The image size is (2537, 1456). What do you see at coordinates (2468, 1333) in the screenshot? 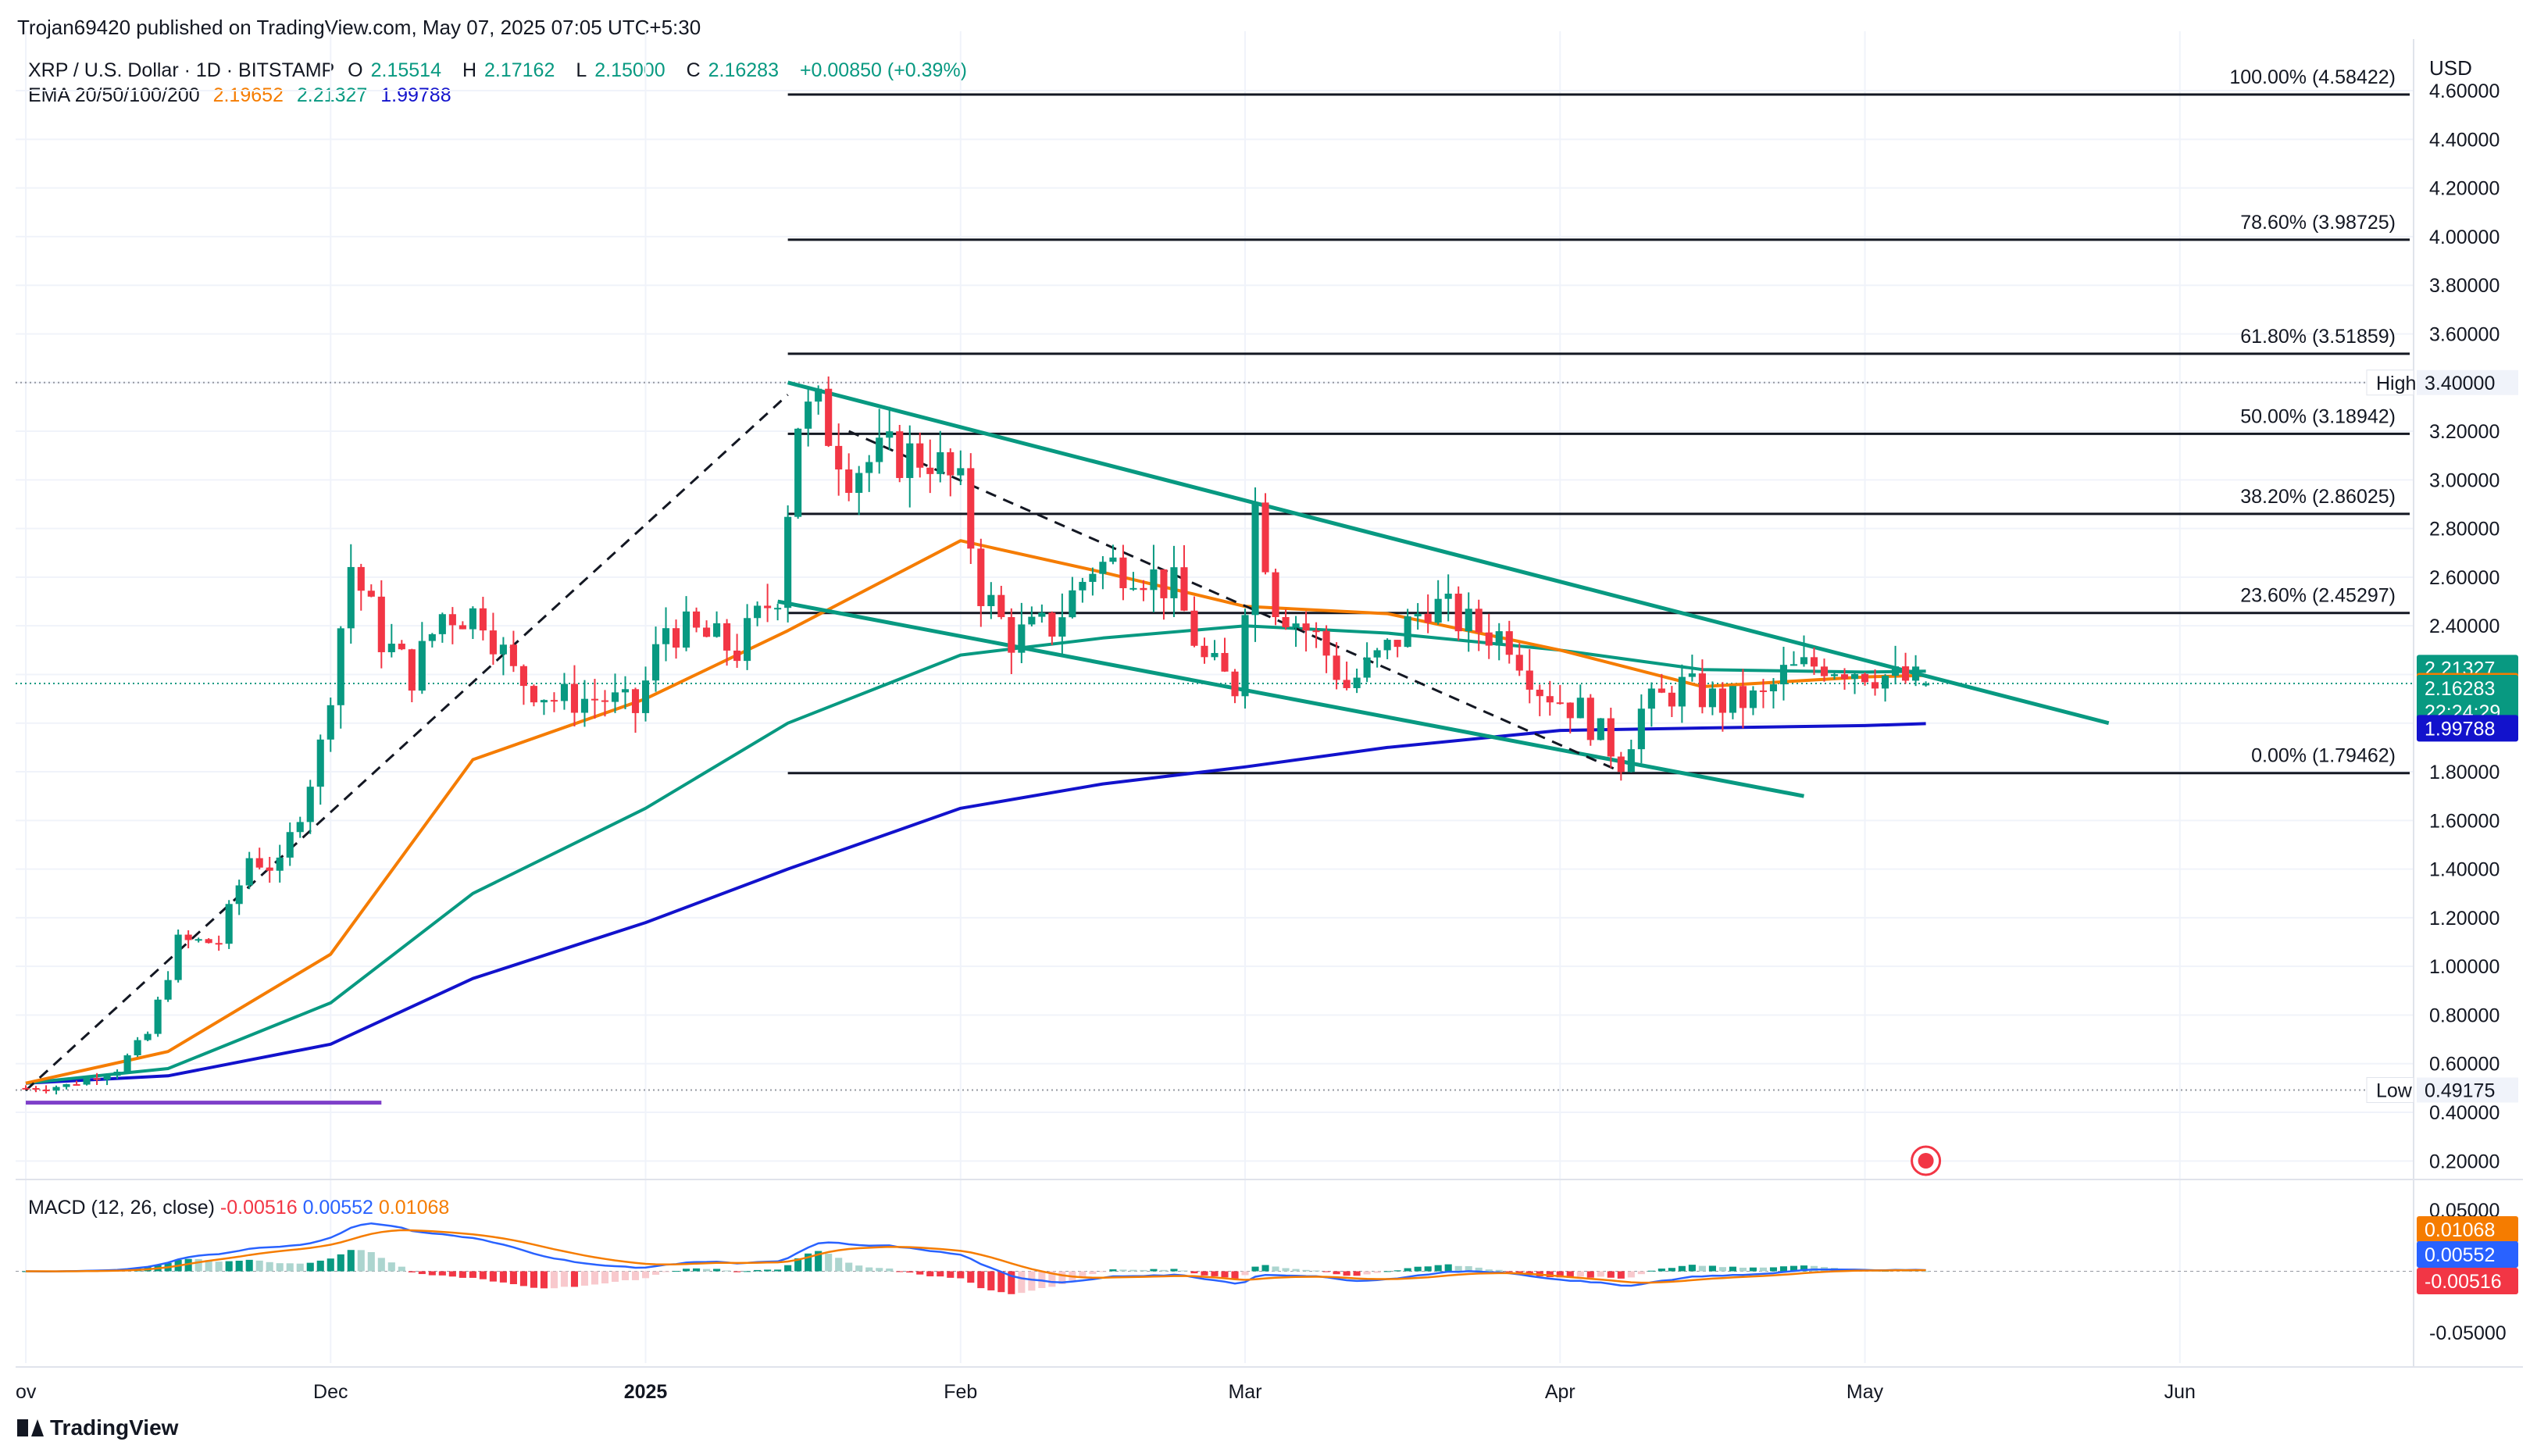
I see `macd-y-tick-label: -0.05000` at bounding box center [2468, 1333].